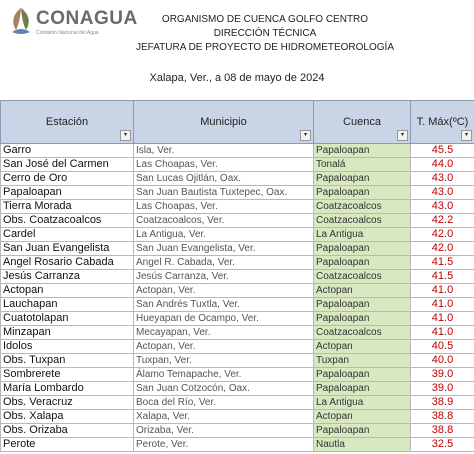  I want to click on cell: San José del Carmen, so click(67, 164).